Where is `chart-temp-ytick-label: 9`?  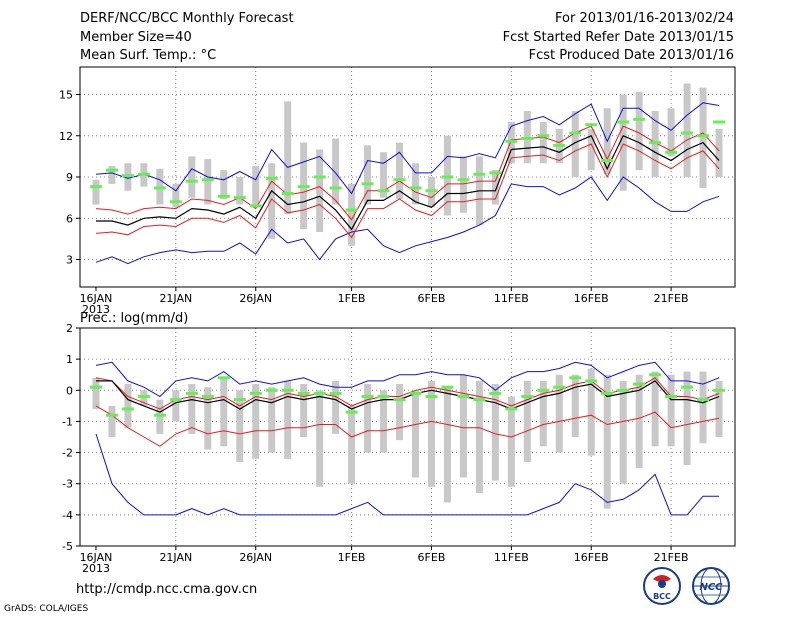
chart-temp-ytick-label: 9 is located at coordinates (69, 177).